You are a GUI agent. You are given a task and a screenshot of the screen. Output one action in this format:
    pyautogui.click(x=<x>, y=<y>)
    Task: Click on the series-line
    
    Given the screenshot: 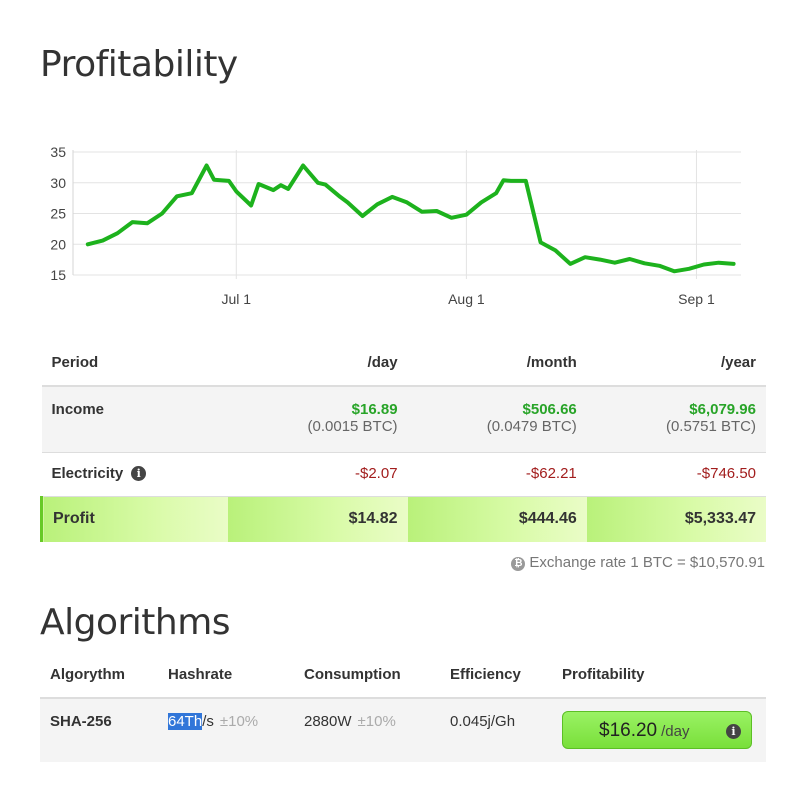 What is the action you would take?
    pyautogui.click(x=410, y=218)
    